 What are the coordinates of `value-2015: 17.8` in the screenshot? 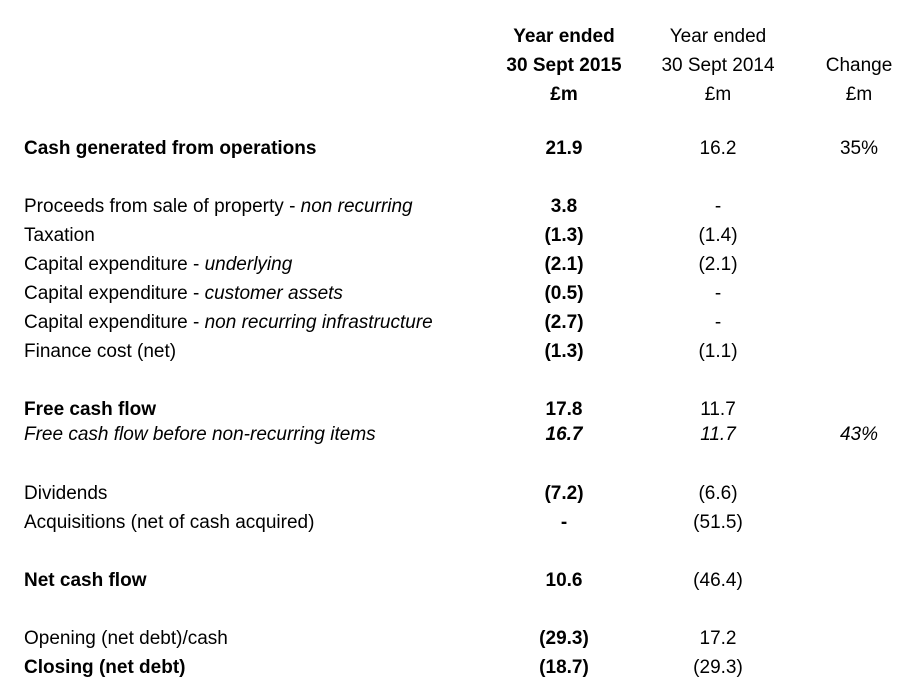 It's located at (564, 409).